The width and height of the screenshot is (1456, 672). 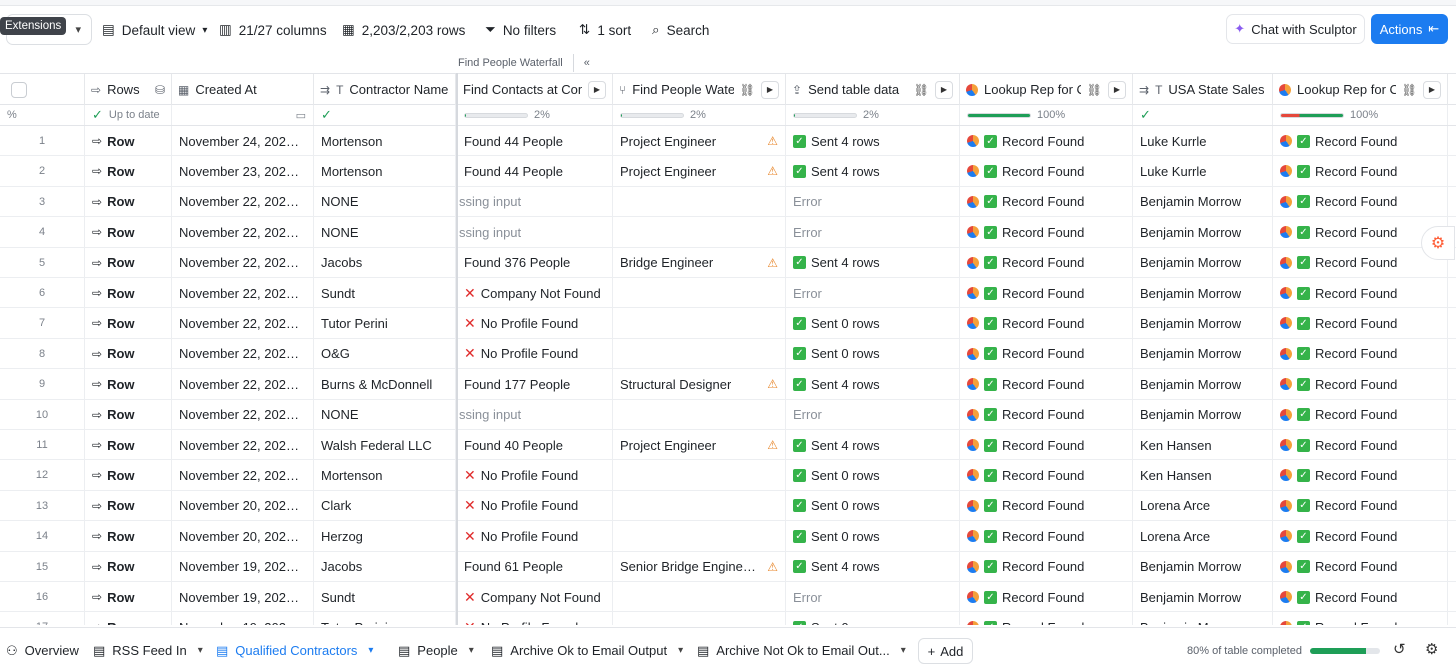 What do you see at coordinates (1409, 29) in the screenshot?
I see `actions-button: Actions ⇤` at bounding box center [1409, 29].